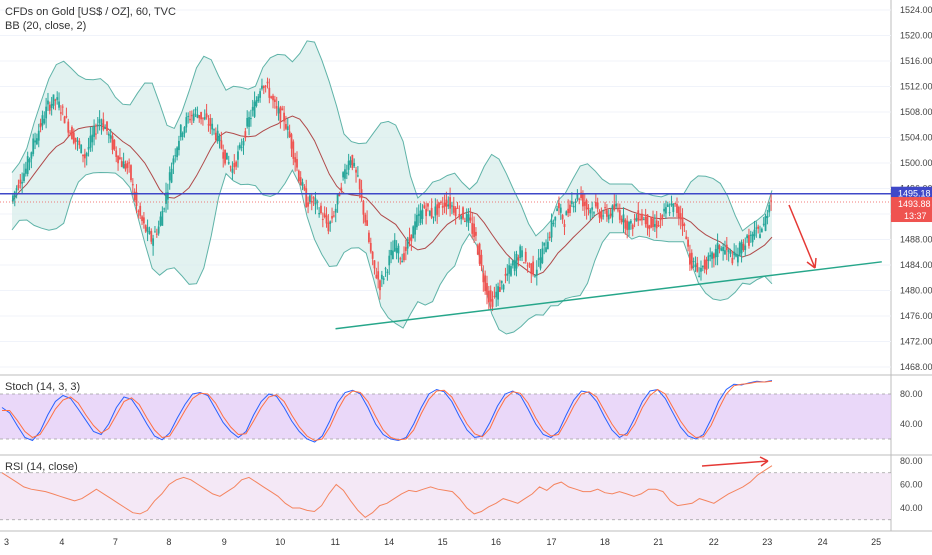  Describe the element at coordinates (811, 263) in the screenshot. I see `arrow-down-head` at that location.